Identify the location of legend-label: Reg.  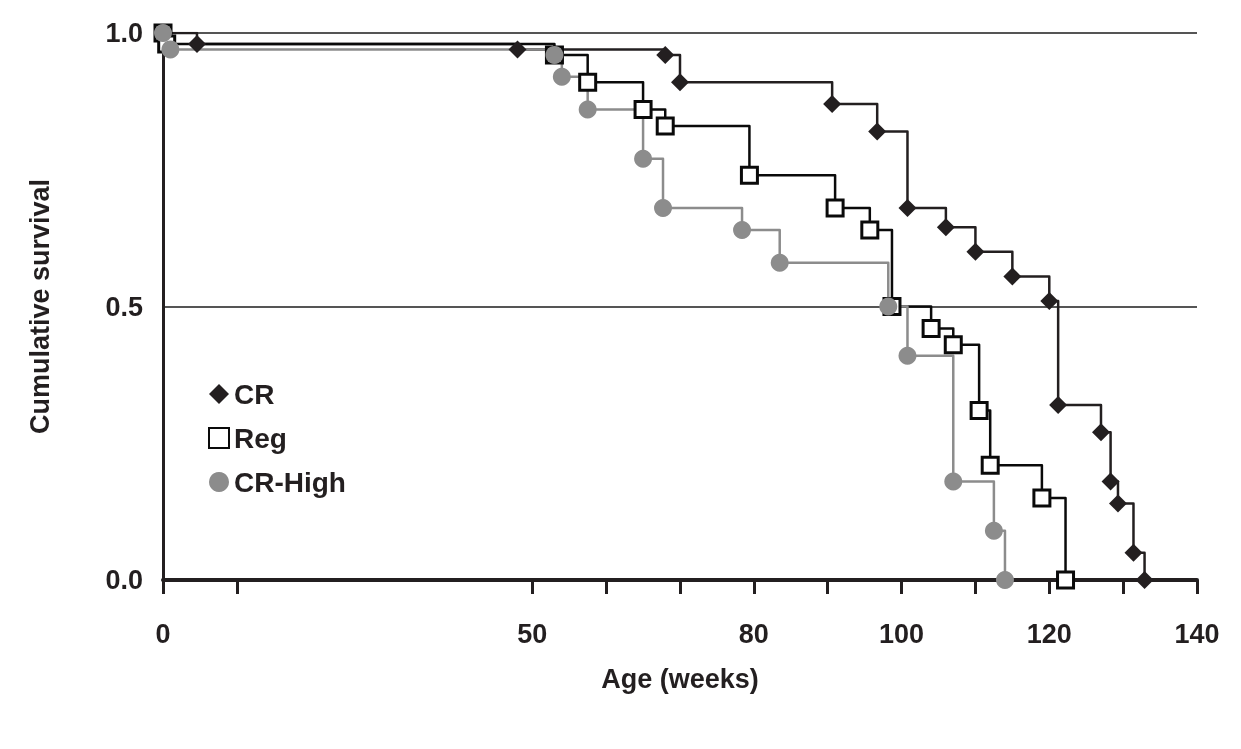
(260, 438).